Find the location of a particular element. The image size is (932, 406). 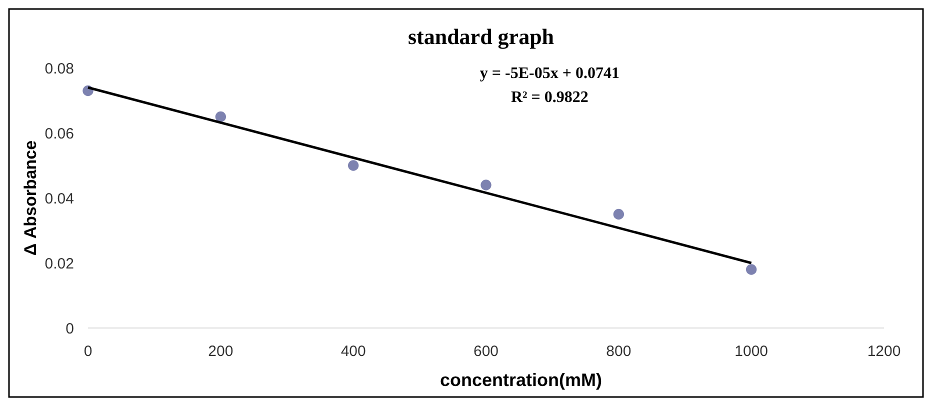

x-tick-label: 800 is located at coordinates (619, 351).